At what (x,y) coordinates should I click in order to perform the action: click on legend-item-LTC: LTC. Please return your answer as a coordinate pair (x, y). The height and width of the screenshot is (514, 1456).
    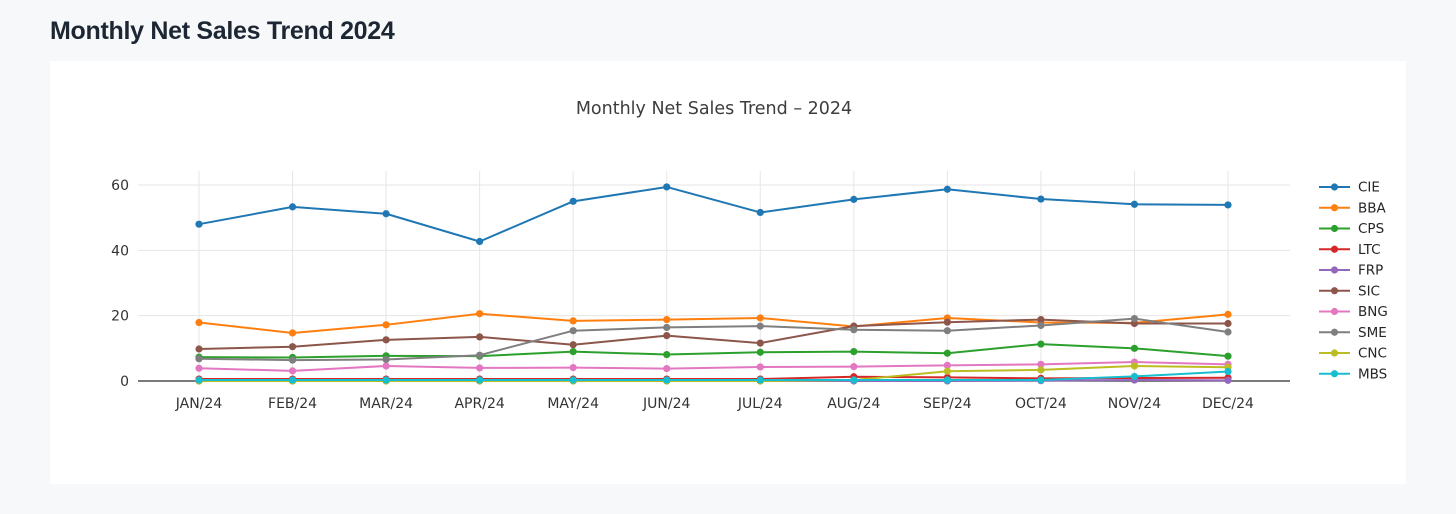
    Looking at the image, I should click on (1350, 250).